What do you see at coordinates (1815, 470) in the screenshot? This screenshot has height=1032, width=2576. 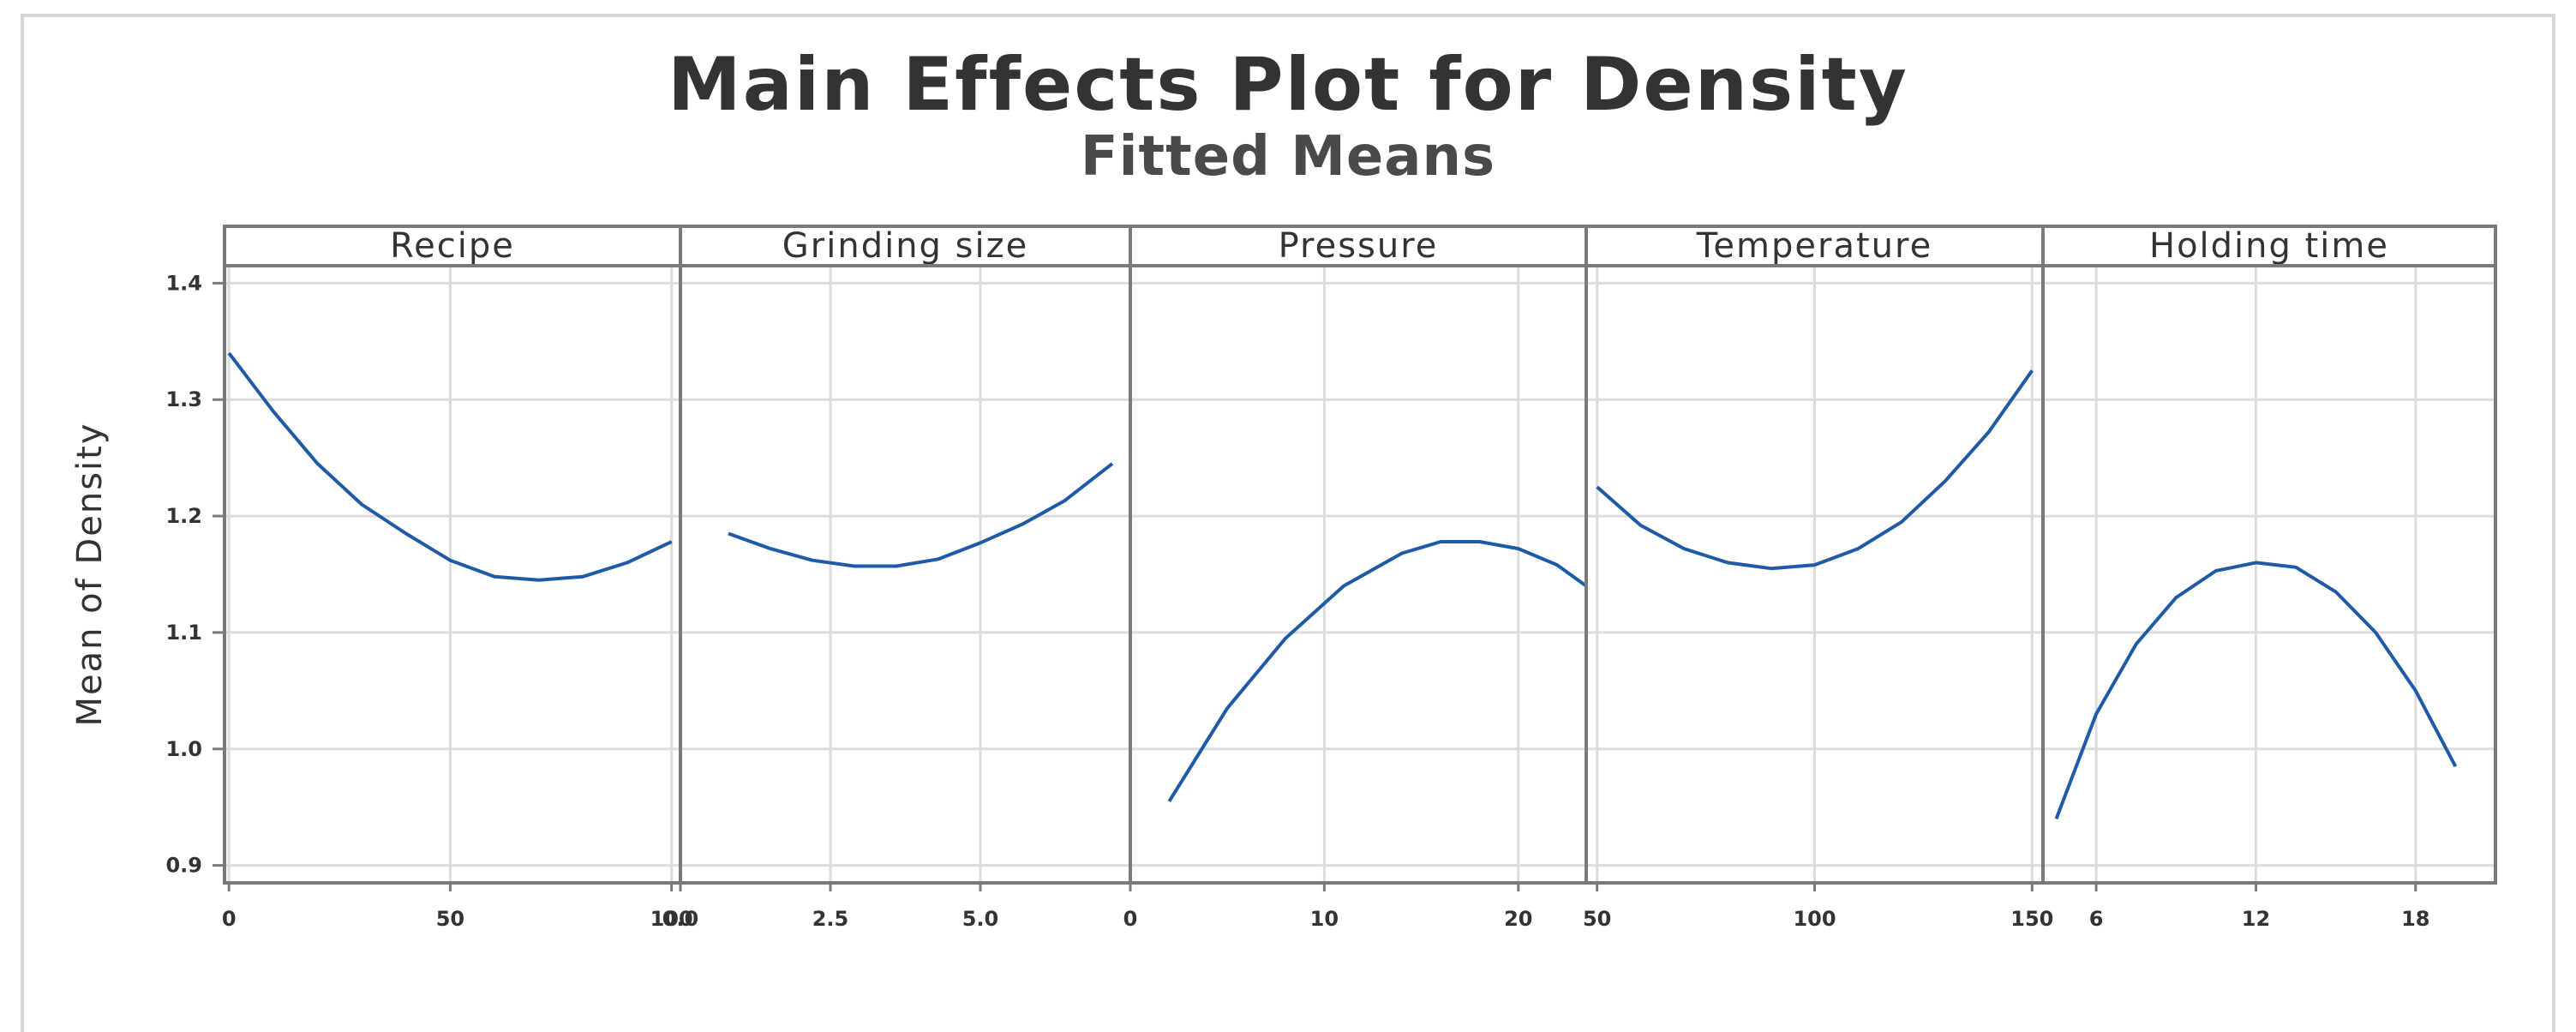 I see `series-line-temperature` at bounding box center [1815, 470].